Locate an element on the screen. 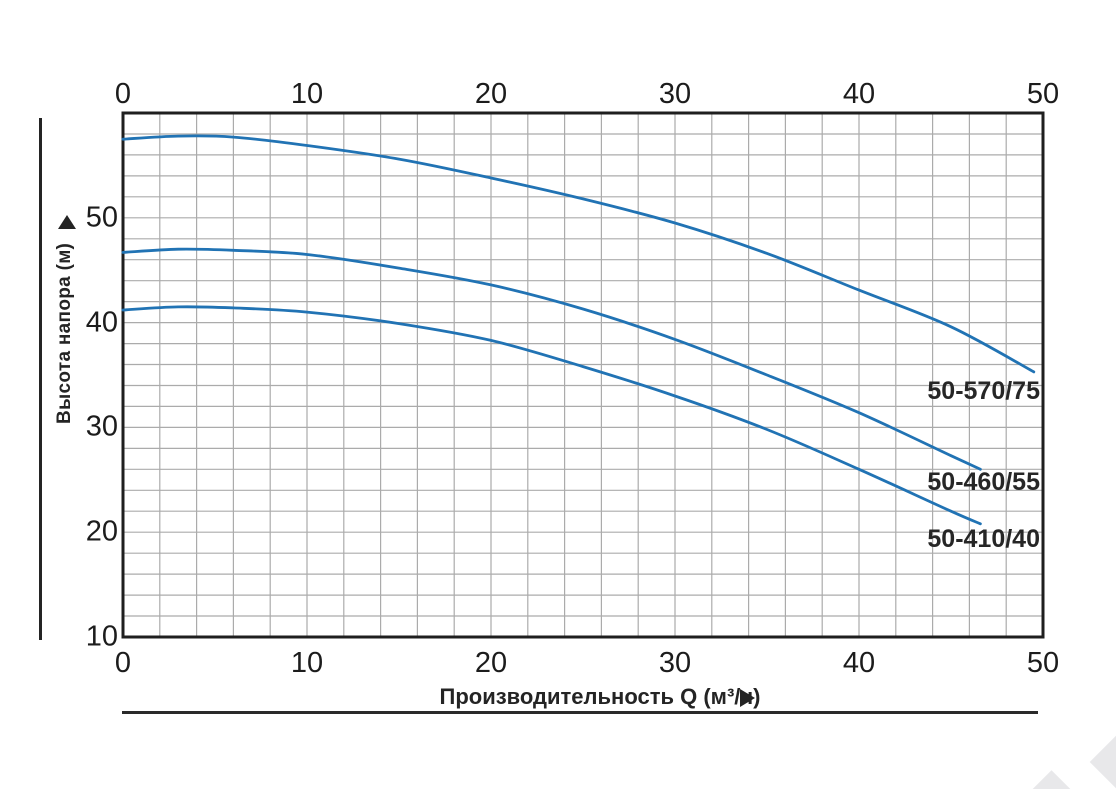 Image resolution: width=1116 pixels, height=789 pixels. y-tick-label: 40 is located at coordinates (101, 322).